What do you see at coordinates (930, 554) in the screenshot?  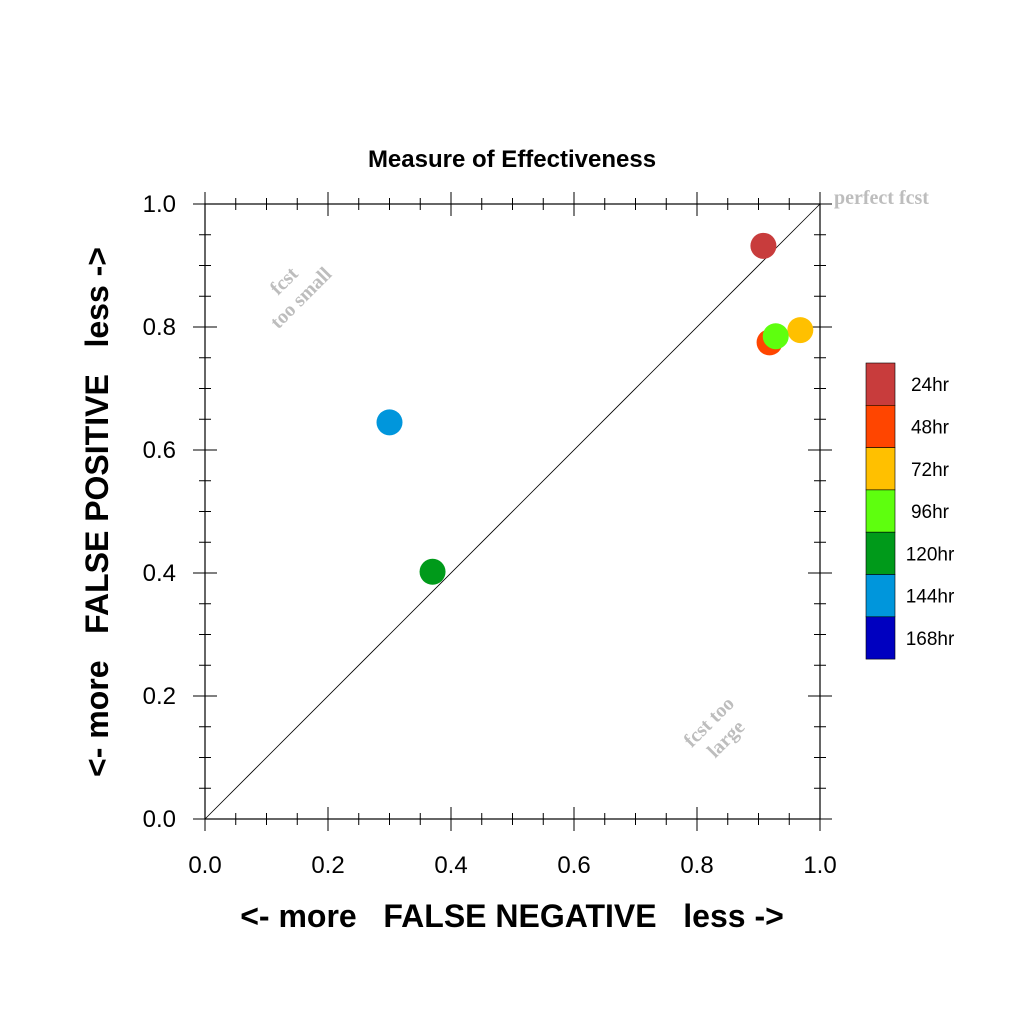 I see `legend-label-120hr: 120hr` at bounding box center [930, 554].